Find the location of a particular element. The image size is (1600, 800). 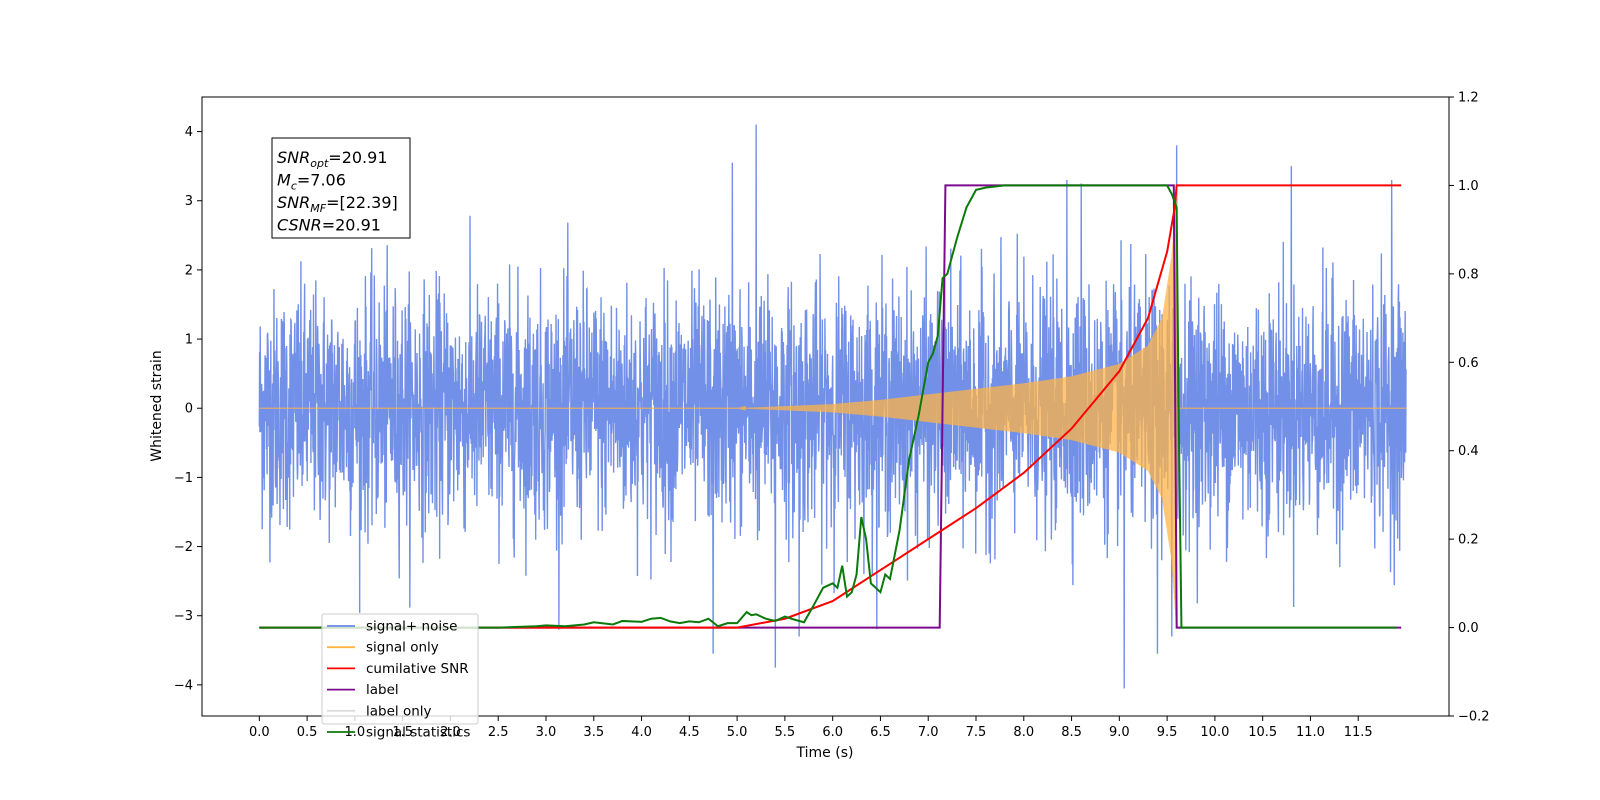

x-tick-label: 8.5 is located at coordinates (1071, 732).